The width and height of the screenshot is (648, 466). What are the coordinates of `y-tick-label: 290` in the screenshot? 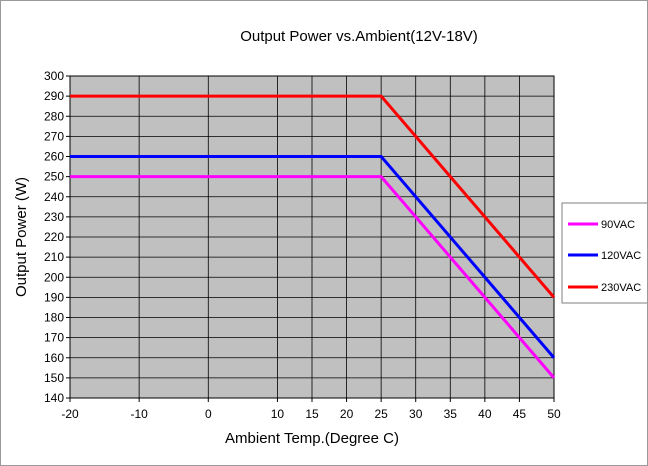 It's located at (54, 96).